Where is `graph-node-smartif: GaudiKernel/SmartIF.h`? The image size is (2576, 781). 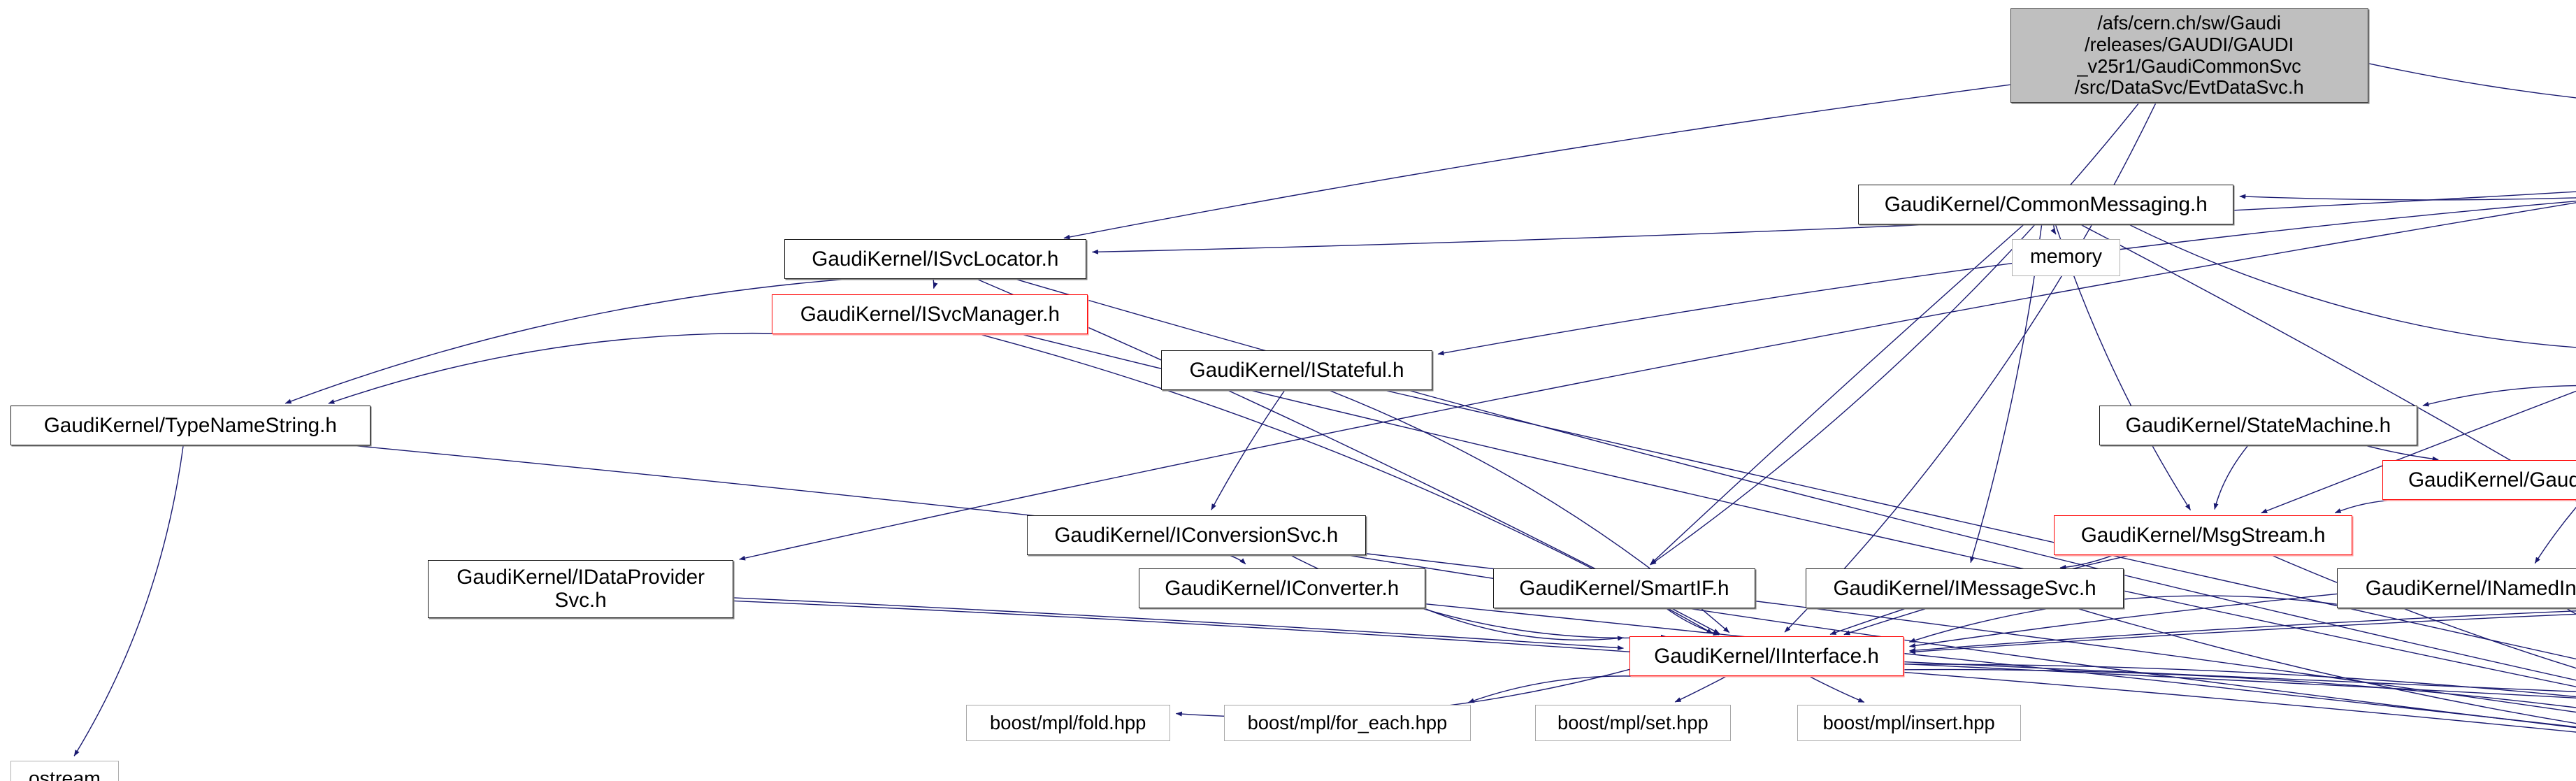
graph-node-smartif: GaudiKernel/SmartIF.h is located at coordinates (1624, 588).